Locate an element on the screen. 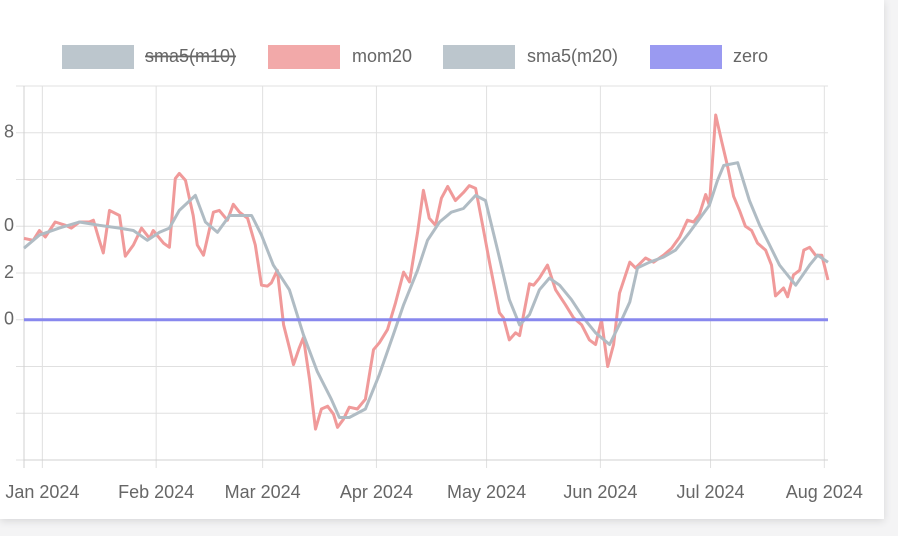 This screenshot has width=898, height=536. x-tick-label: Mar 2024 is located at coordinates (263, 492).